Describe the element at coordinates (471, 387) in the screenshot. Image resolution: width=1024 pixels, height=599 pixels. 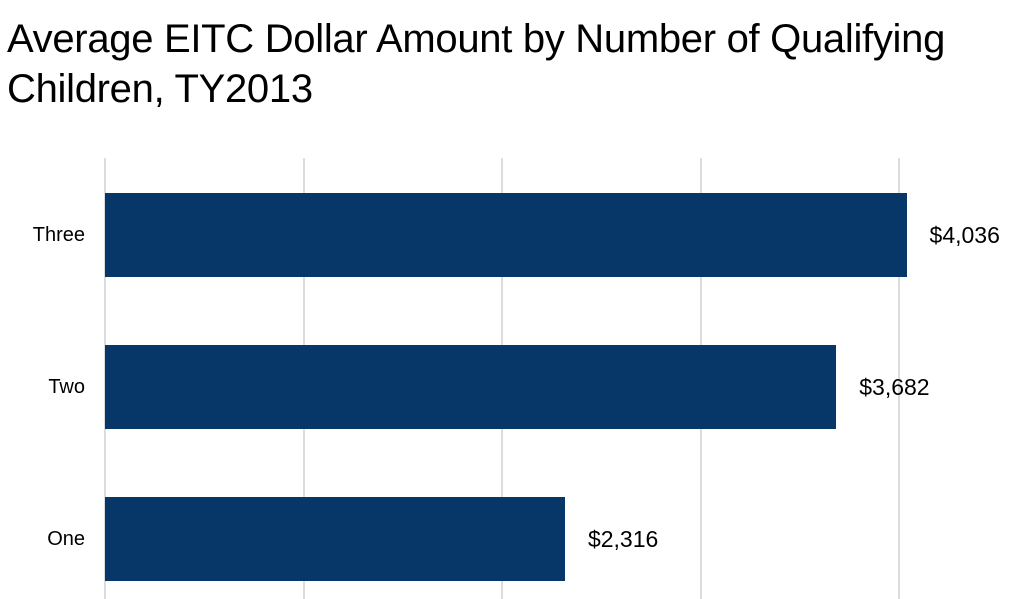
I see `bar-two` at that location.